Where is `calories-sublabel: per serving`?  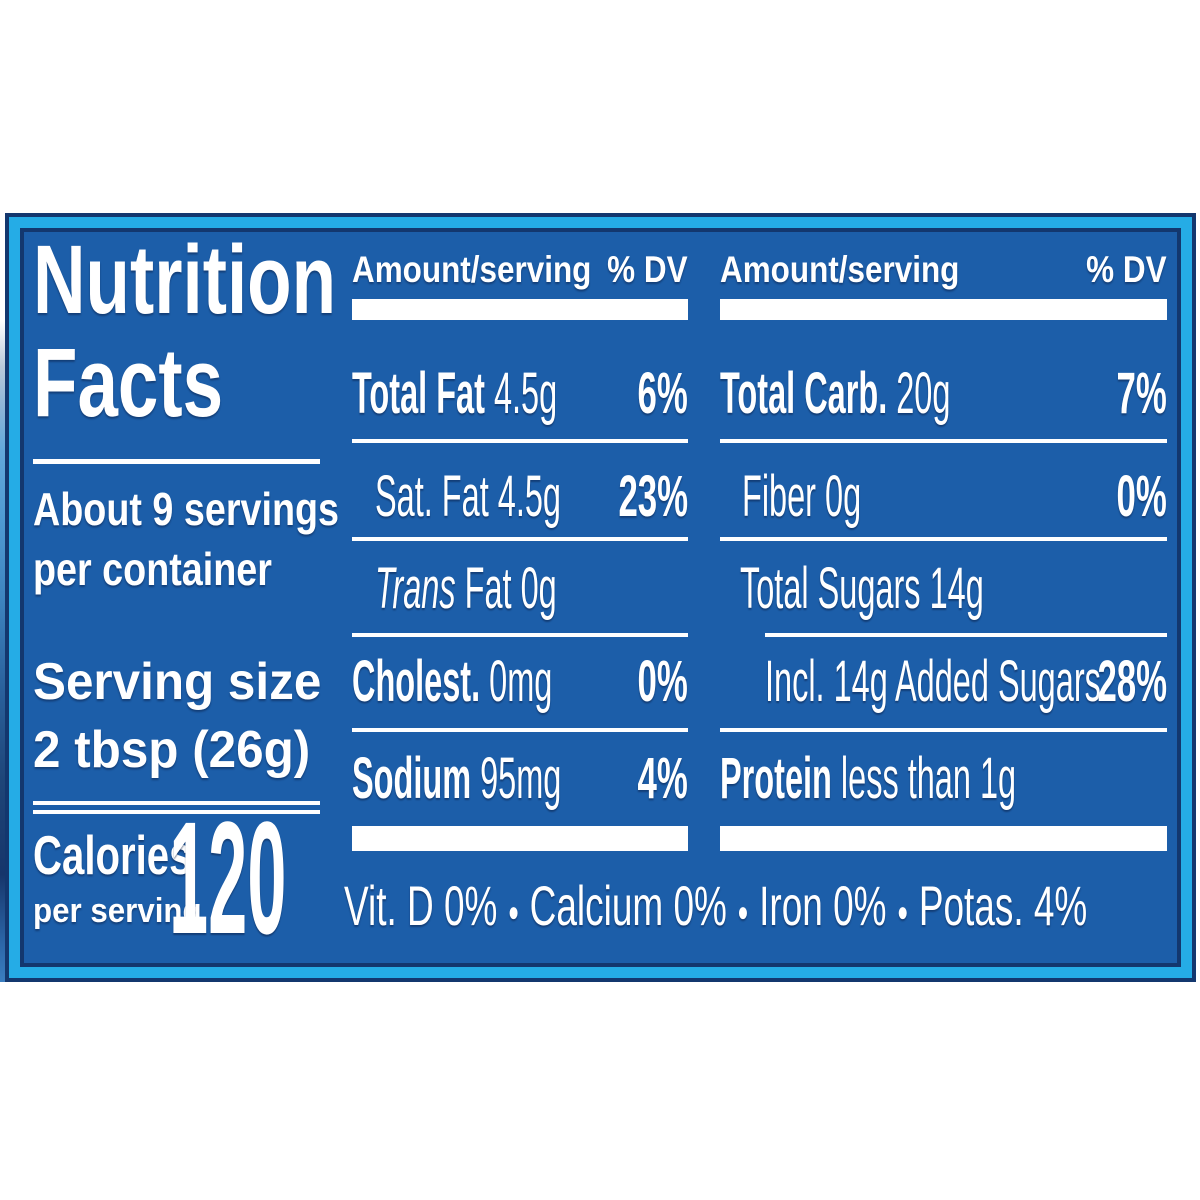
calories-sublabel: per serving is located at coordinates (117, 911).